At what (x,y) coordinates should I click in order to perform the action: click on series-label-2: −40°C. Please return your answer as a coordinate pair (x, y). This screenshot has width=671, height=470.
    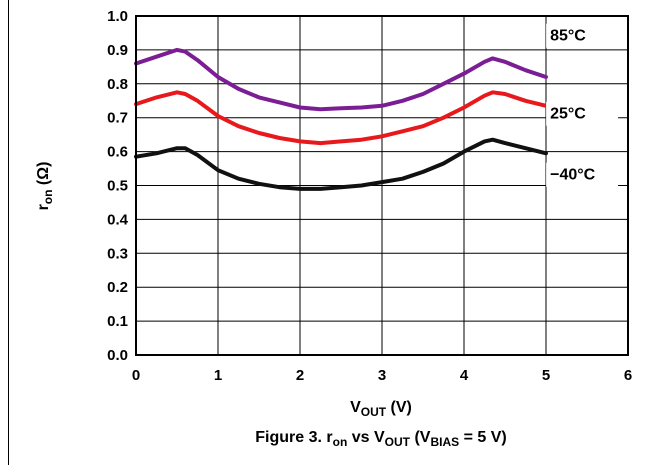
    Looking at the image, I should click on (573, 175).